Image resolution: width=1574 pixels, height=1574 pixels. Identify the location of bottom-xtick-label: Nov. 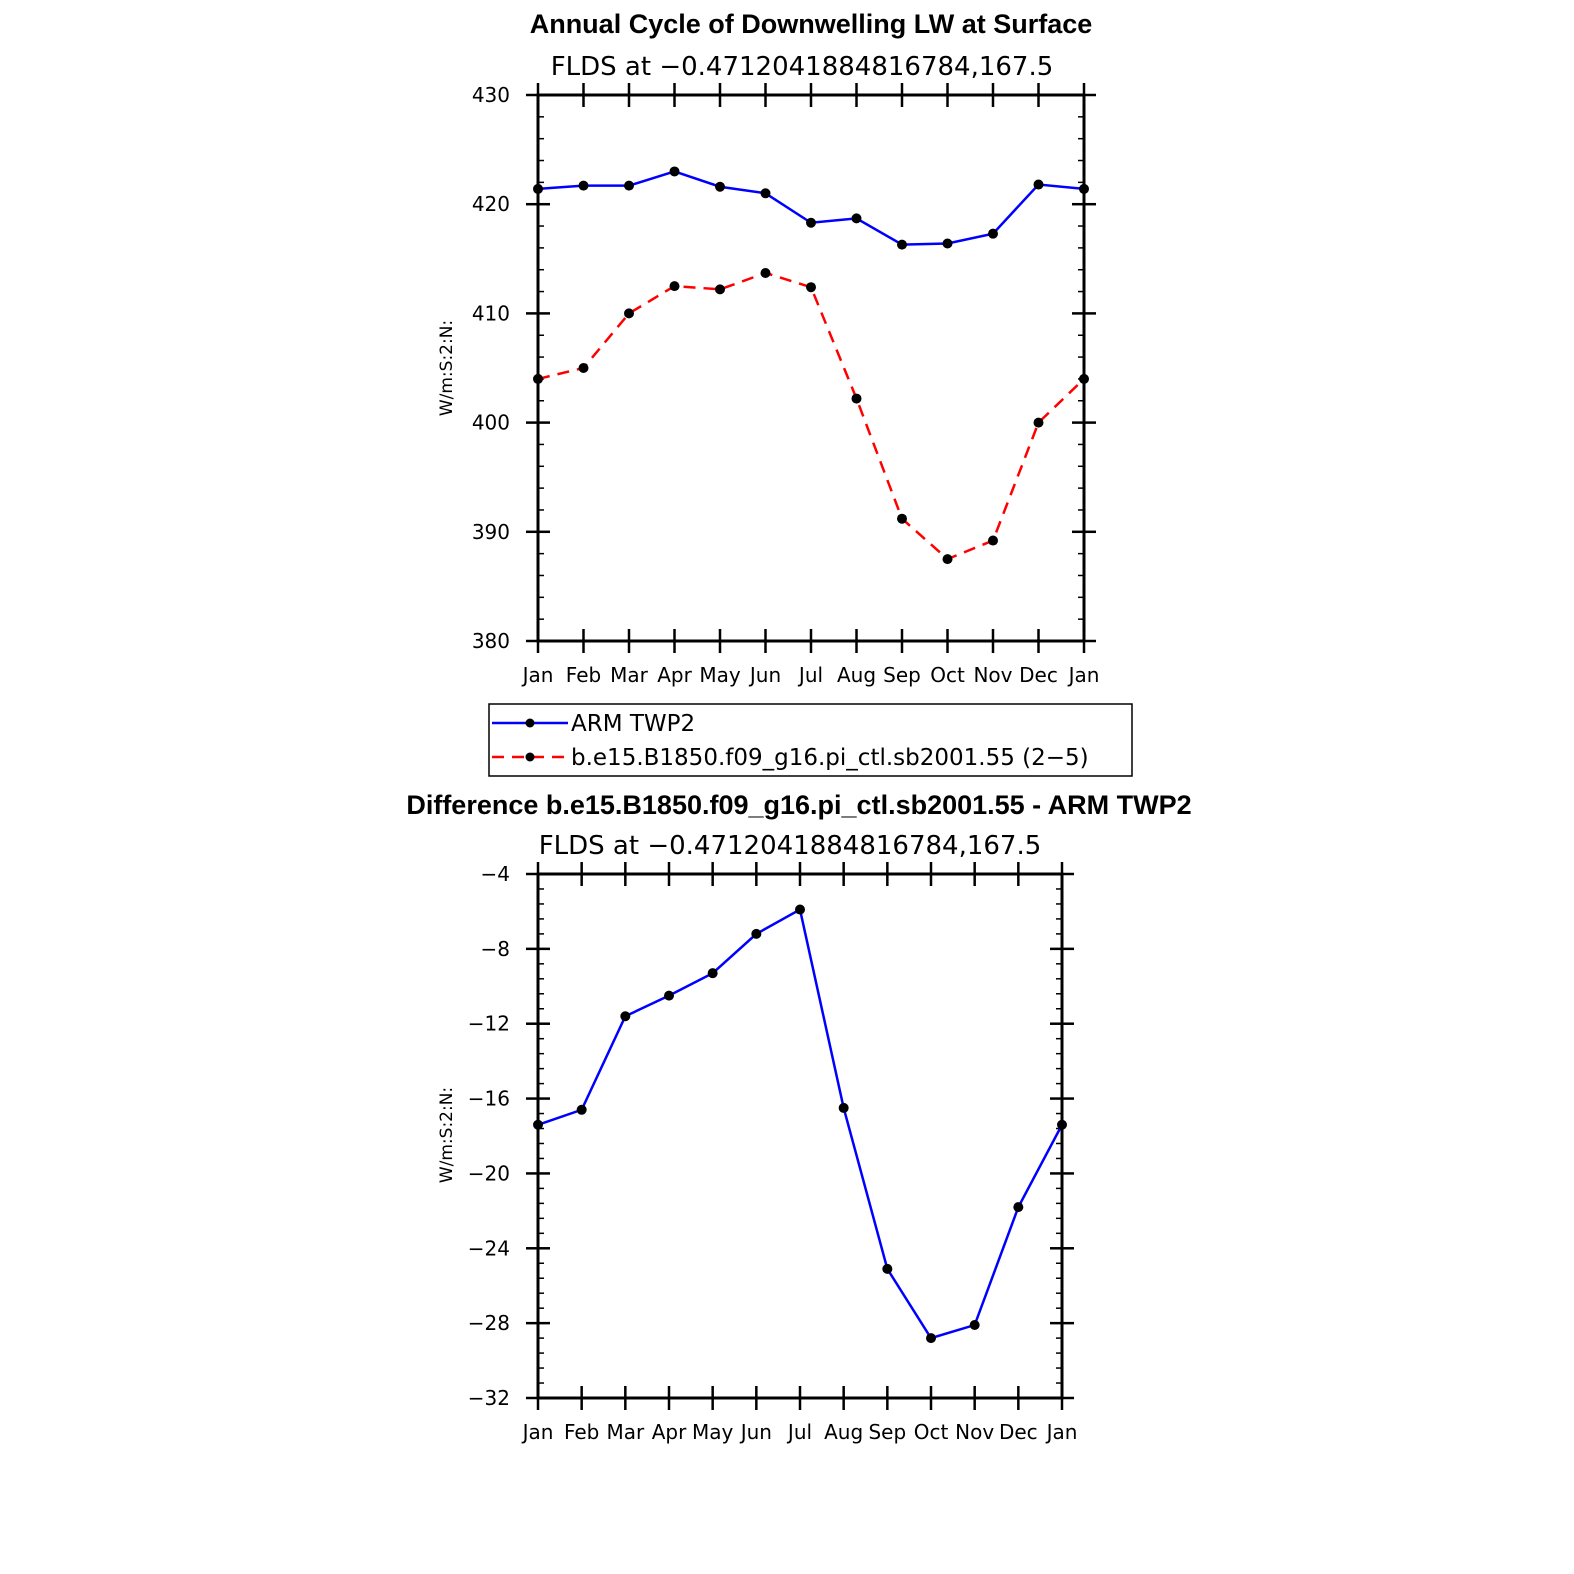
(974, 1432).